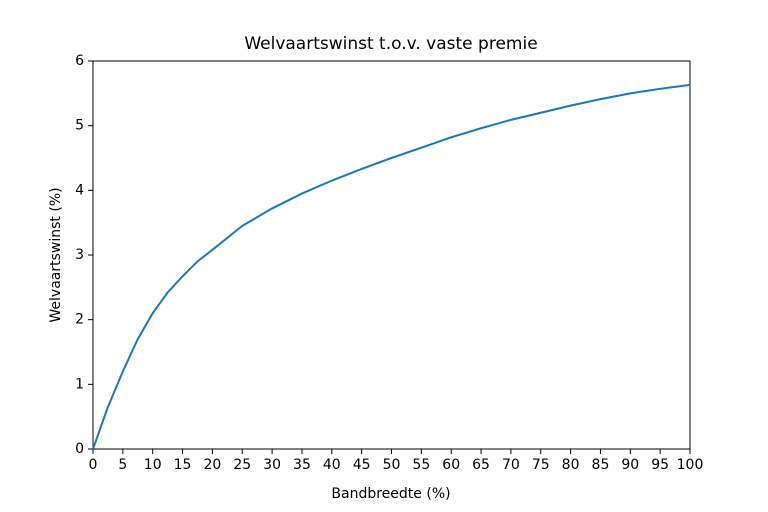 This screenshot has width=768, height=512. Describe the element at coordinates (122, 465) in the screenshot. I see `x-tick-label: 5` at that location.